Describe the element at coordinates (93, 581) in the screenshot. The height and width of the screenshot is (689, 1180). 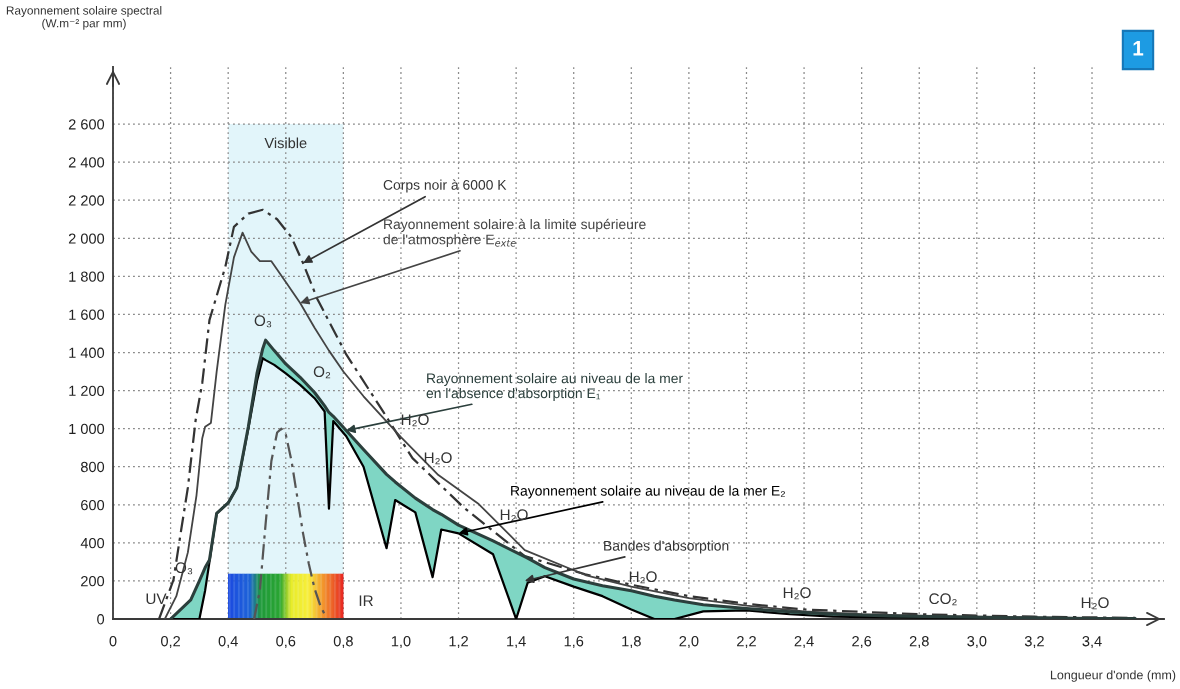
I see `y-tick-label: 200` at that location.